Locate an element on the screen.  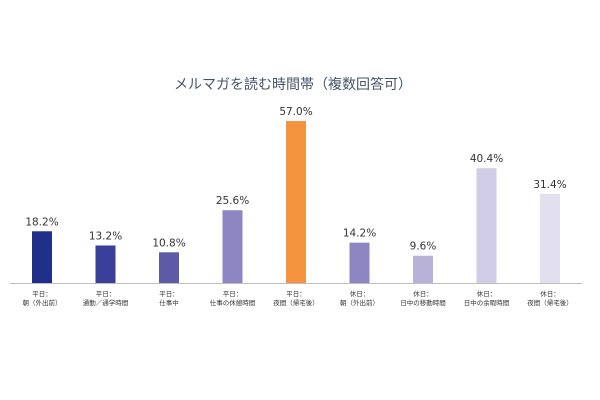
category-label-2-line-1: 平日： is located at coordinates (106, 294).